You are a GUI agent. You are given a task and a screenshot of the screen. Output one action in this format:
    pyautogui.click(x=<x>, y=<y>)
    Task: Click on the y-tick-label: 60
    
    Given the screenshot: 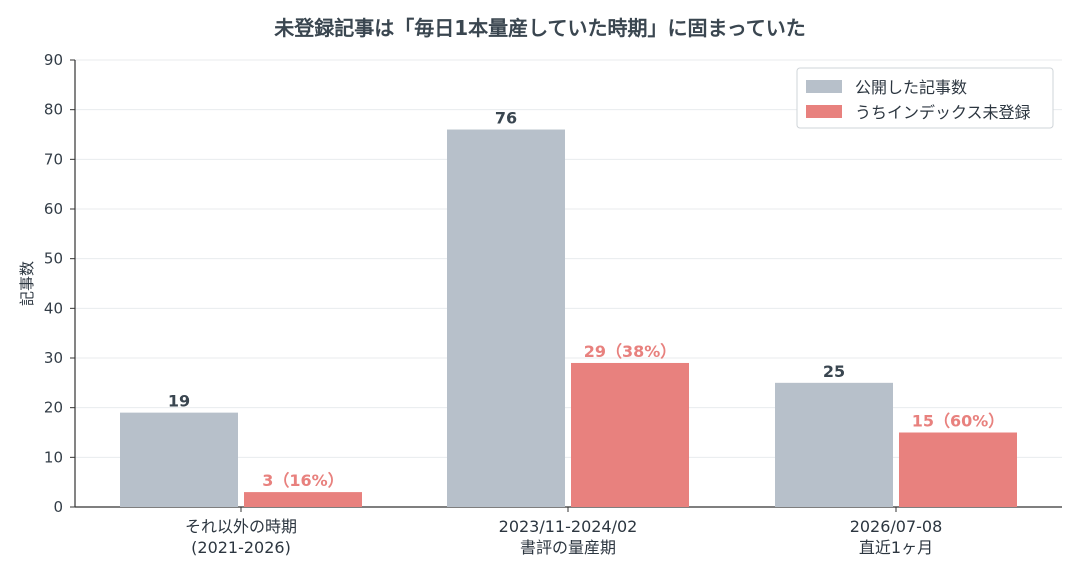 What is the action you would take?
    pyautogui.click(x=53, y=209)
    